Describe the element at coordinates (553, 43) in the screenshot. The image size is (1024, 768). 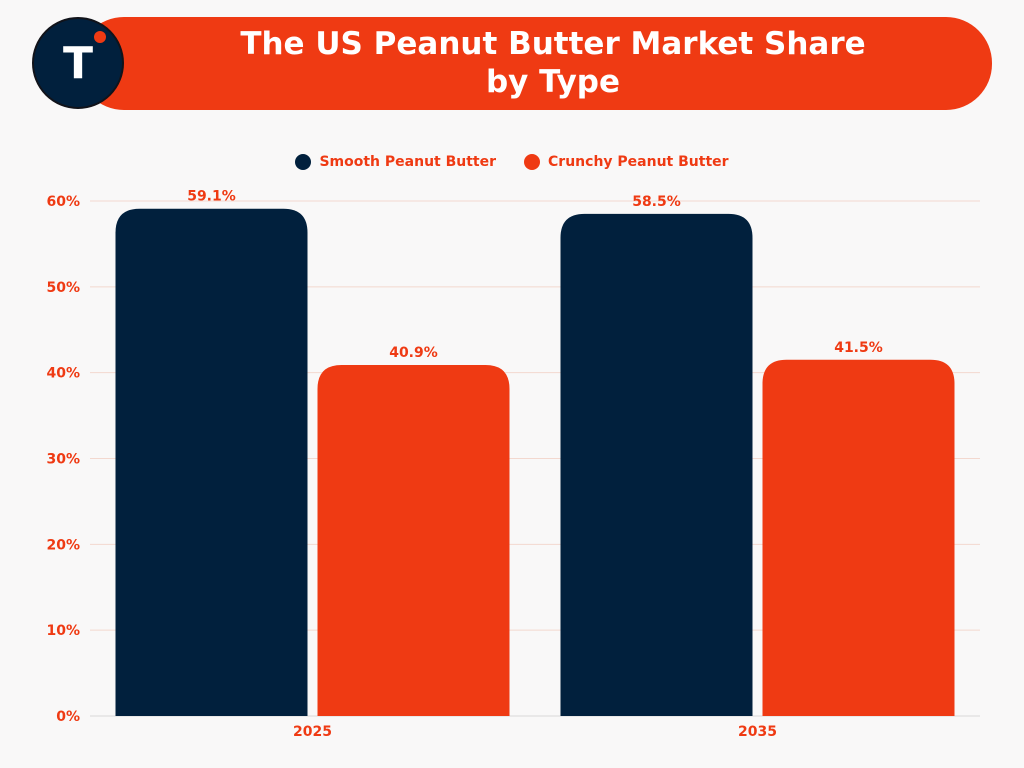
I see `title-line-1: The US Peanut Butter Market Share` at that location.